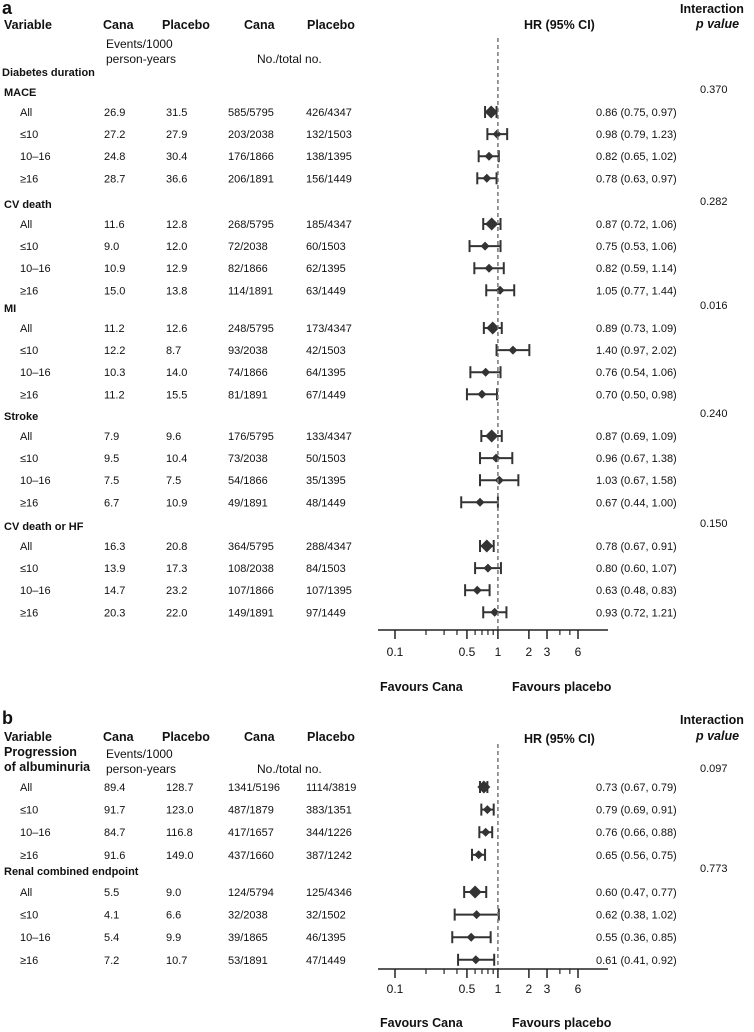 Image resolution: width=754 pixels, height=1032 pixels. Describe the element at coordinates (578, 989) in the screenshot. I see `panel-b-tick-label-5: 6` at that location.